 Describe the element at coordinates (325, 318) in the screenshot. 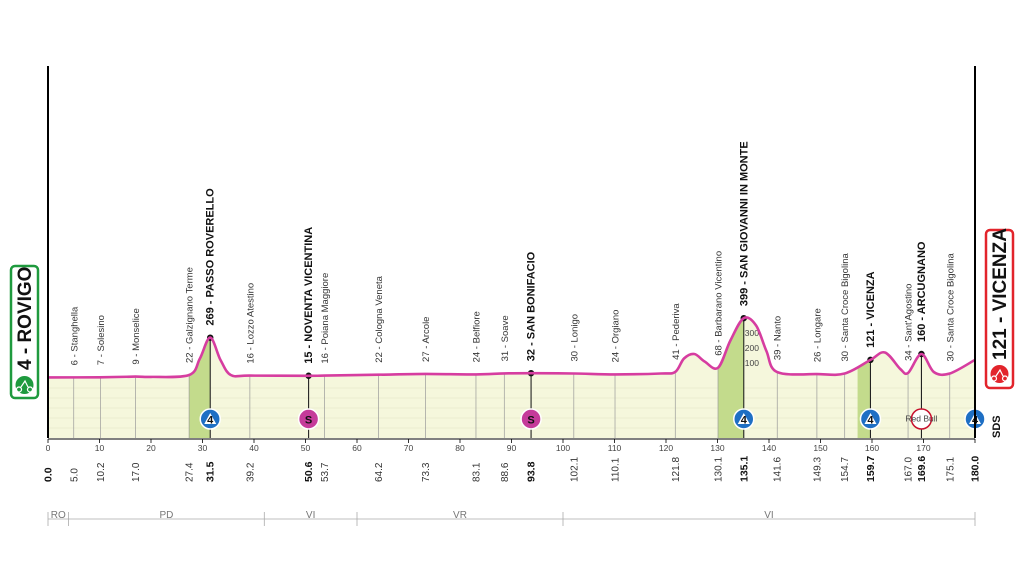

I see `place-label: 16 - Poiana Maggiore` at that location.